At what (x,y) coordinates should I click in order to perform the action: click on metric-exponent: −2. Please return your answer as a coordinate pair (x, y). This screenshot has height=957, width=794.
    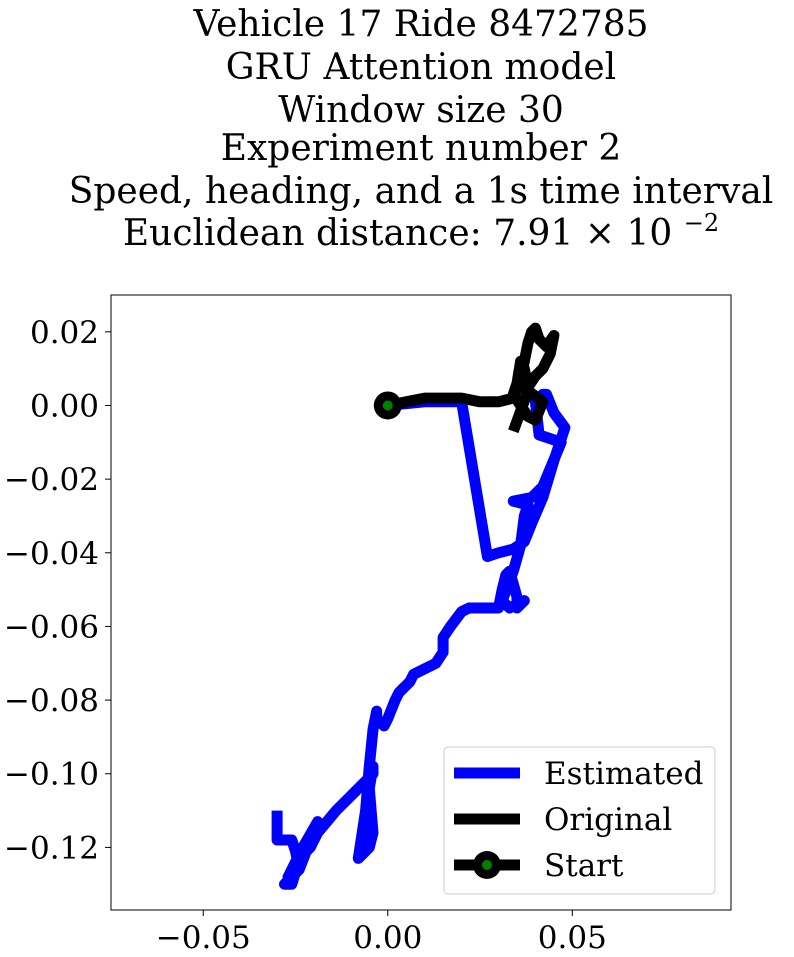
    Looking at the image, I should click on (701, 223).